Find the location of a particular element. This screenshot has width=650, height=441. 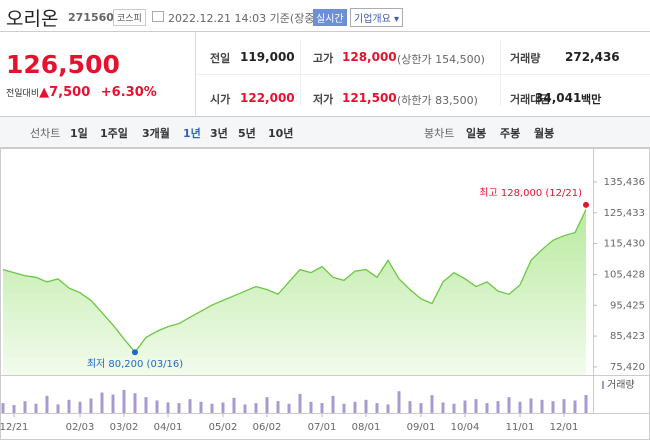

stock-code: 271560 is located at coordinates (91, 17).